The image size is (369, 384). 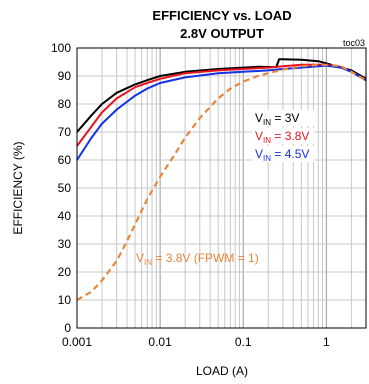 What do you see at coordinates (65, 300) in the screenshot?
I see `y-tick-label: 10` at bounding box center [65, 300].